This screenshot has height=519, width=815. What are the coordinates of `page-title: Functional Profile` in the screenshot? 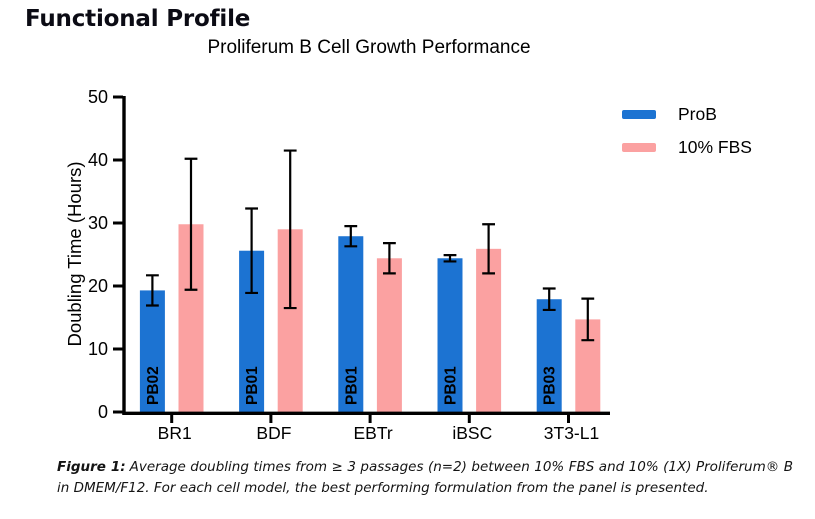 It's located at (138, 19).